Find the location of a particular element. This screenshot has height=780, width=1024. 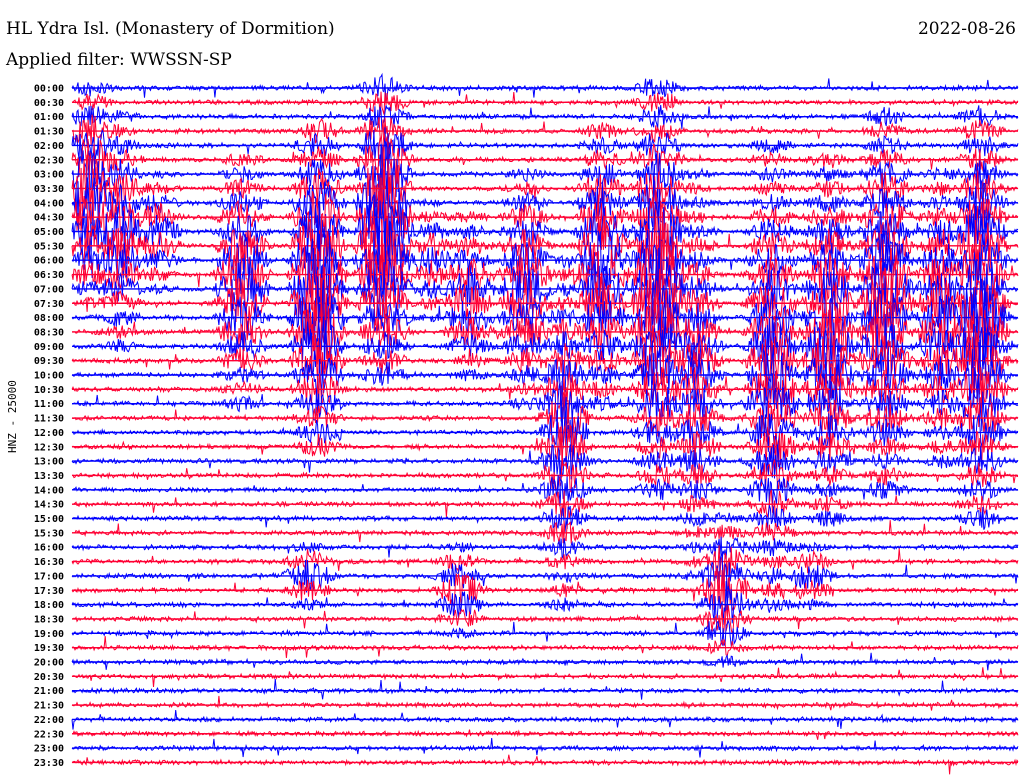

row-time-label: 17:00 is located at coordinates (49, 576).